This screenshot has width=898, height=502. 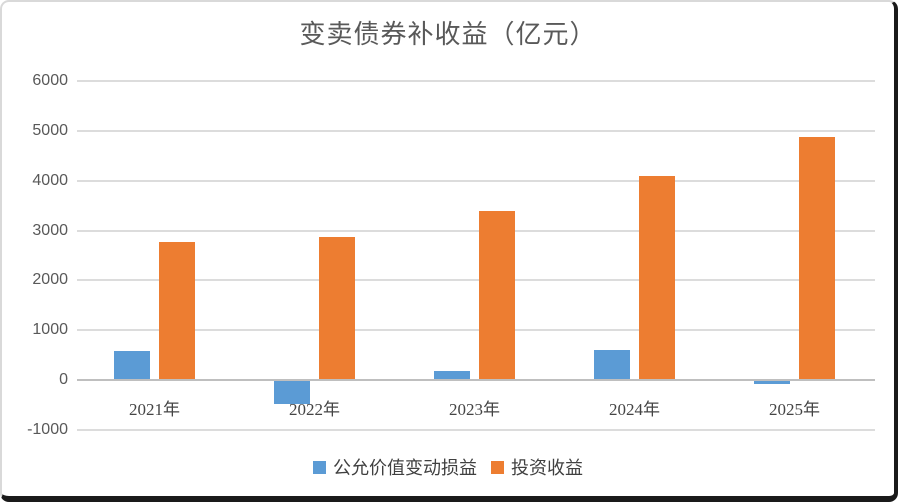 I want to click on y-axis-tick-label: 3000, so click(x=50, y=230).